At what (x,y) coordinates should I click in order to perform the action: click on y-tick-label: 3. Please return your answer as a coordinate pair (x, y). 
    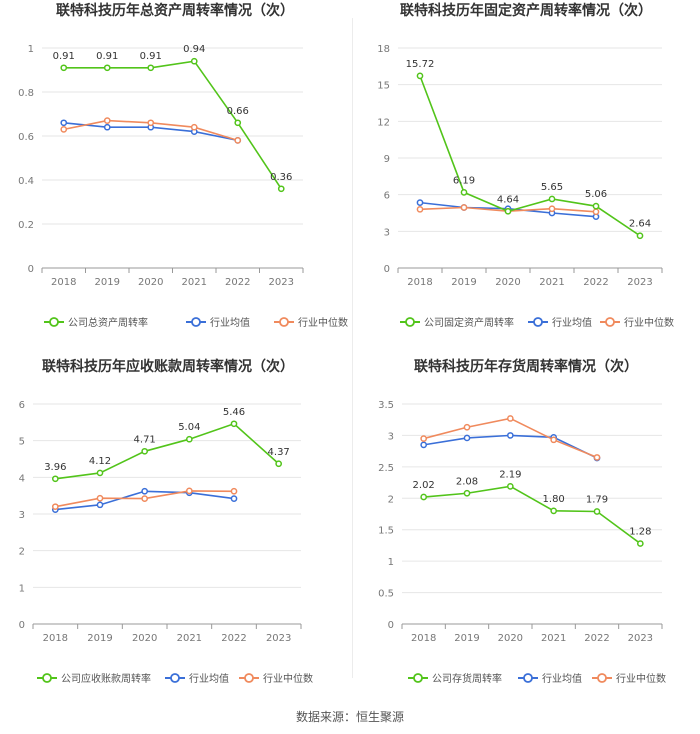
    Looking at the image, I should click on (391, 436).